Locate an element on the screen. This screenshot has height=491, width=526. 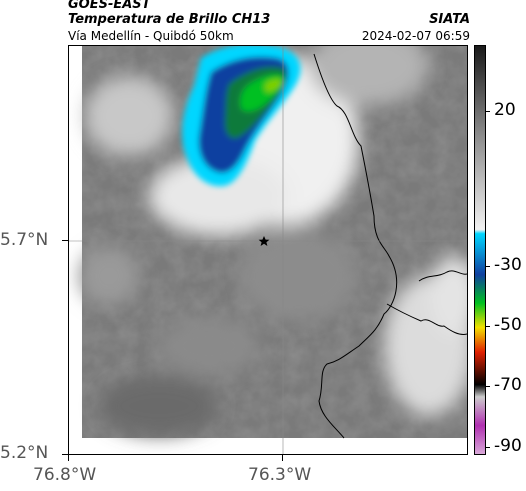
colorbar-label-minus-90: -90 is located at coordinates (508, 446).